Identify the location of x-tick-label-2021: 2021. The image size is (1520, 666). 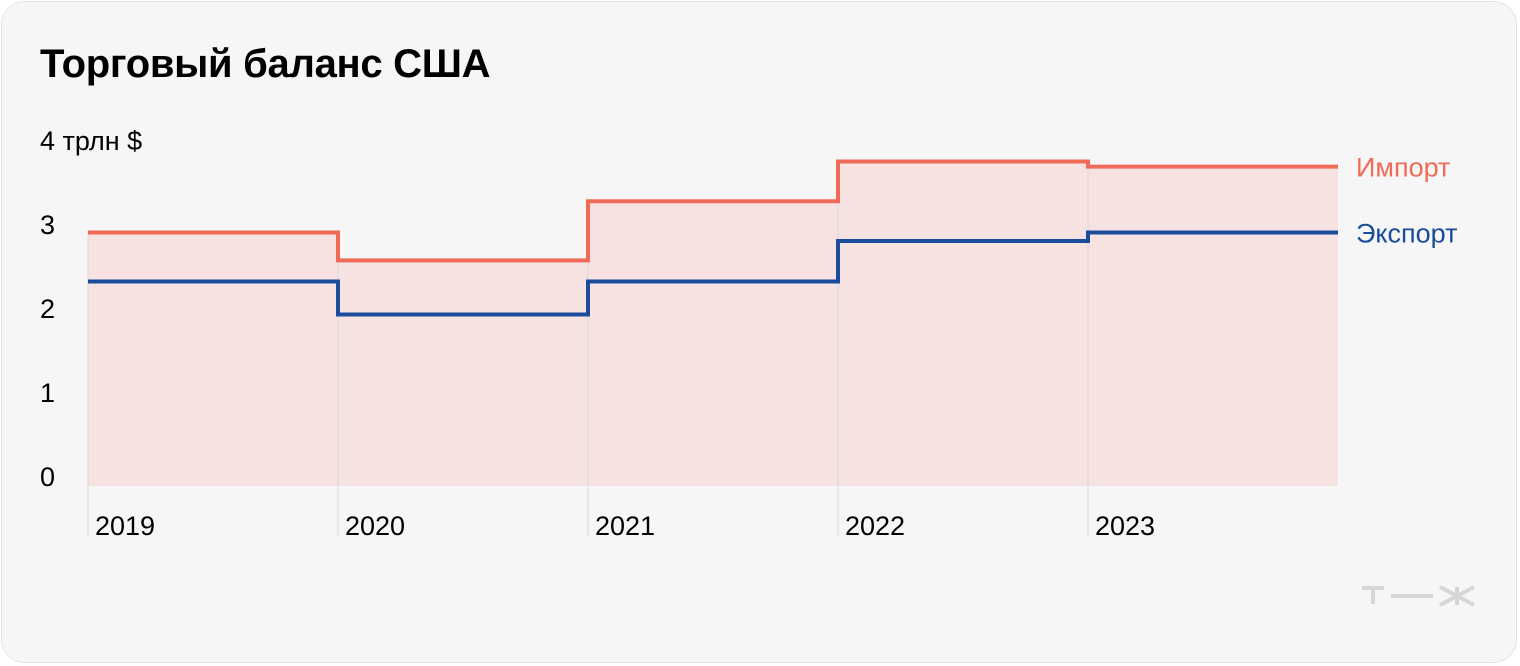
(625, 526).